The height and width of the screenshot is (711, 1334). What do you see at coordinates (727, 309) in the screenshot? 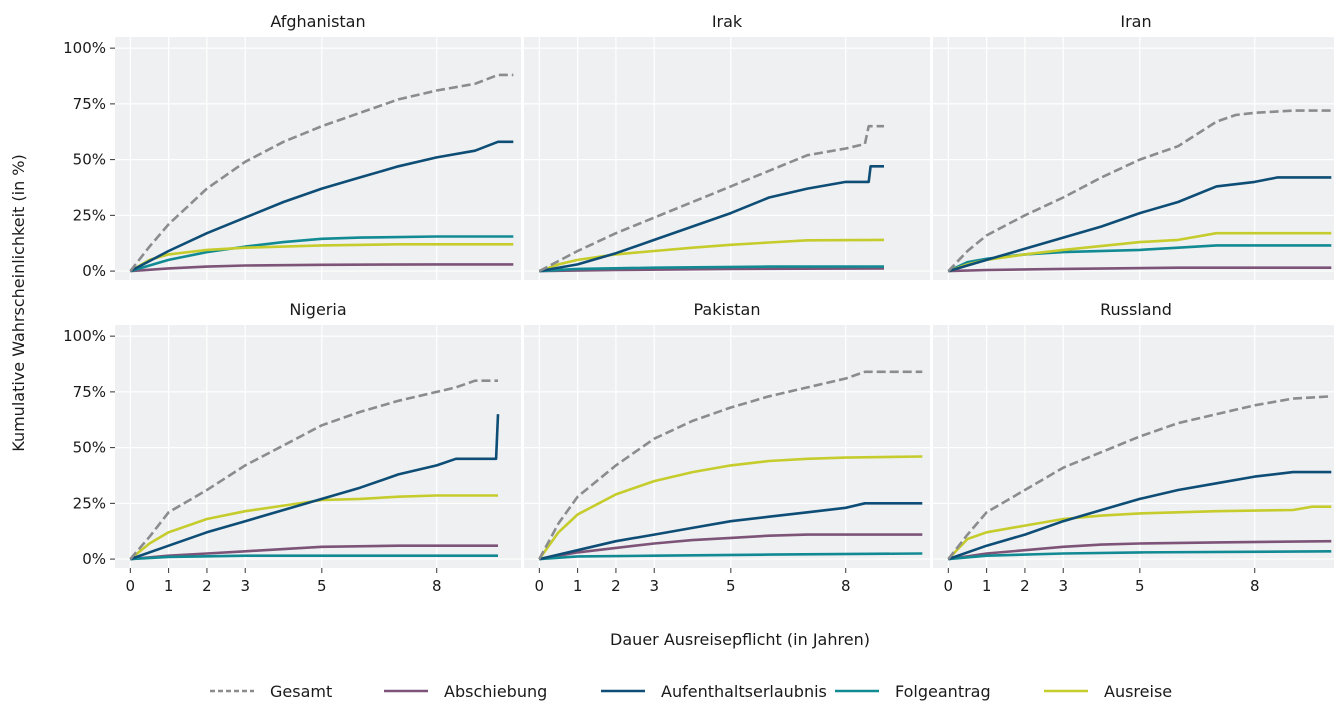
I see `panel-title: Pakistan` at bounding box center [727, 309].